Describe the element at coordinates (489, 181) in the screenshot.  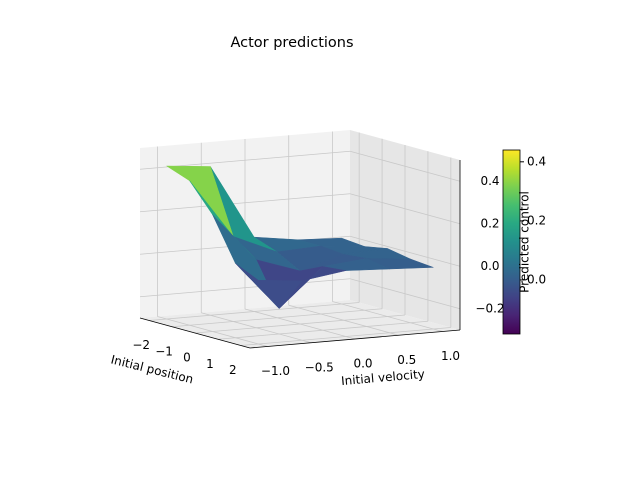
I see `z-tick-label: 0.4` at that location.